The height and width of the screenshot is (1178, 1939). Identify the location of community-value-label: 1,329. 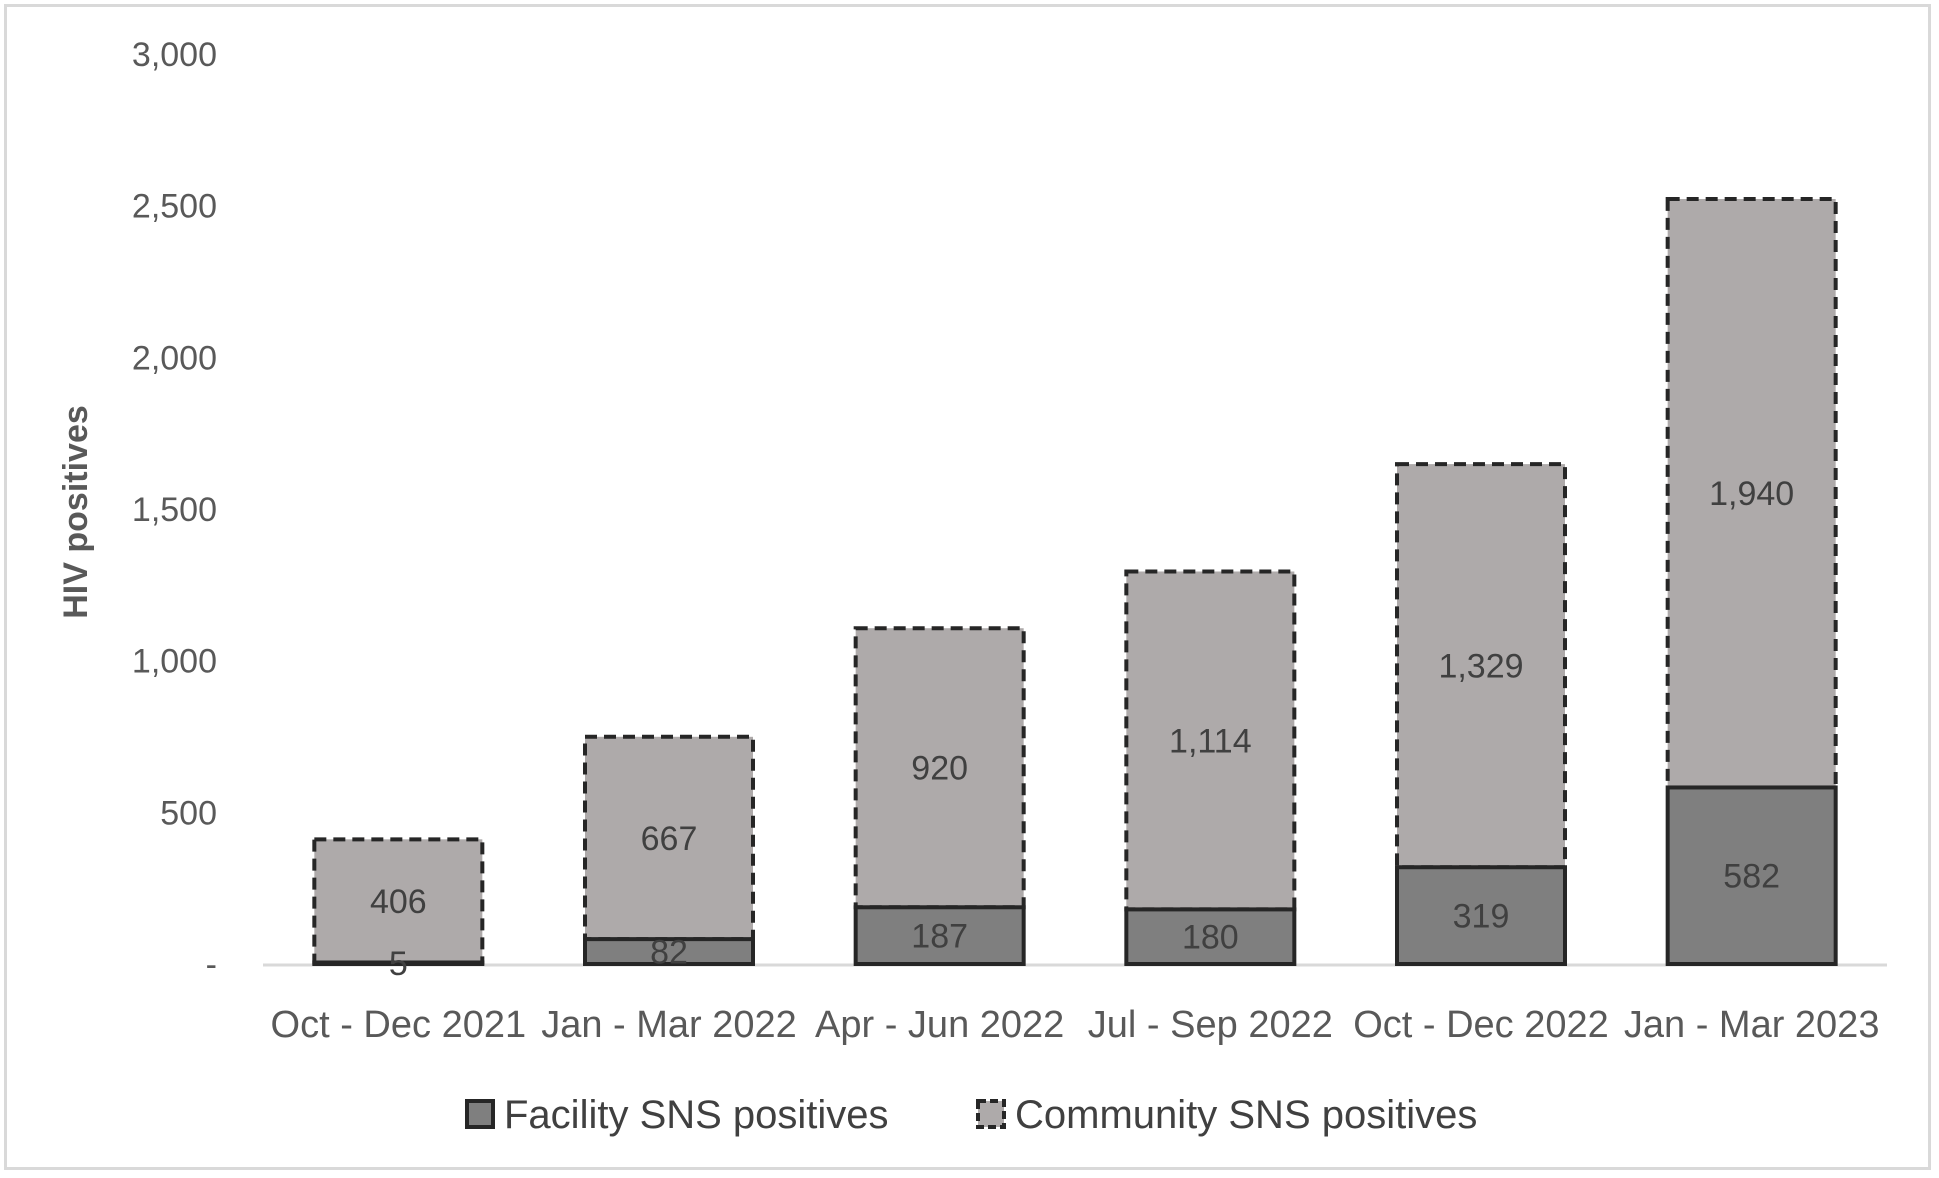
(1480, 667).